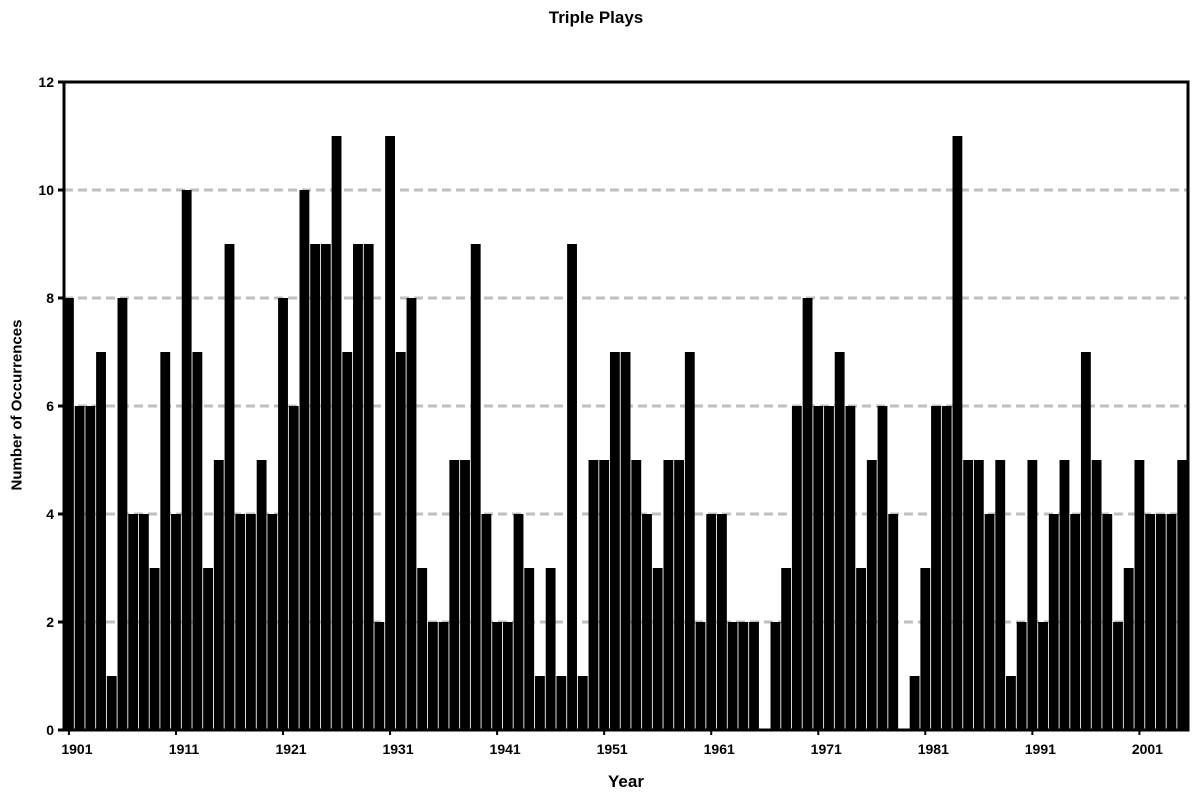  Describe the element at coordinates (1160, 622) in the screenshot. I see `bar-2003` at that location.